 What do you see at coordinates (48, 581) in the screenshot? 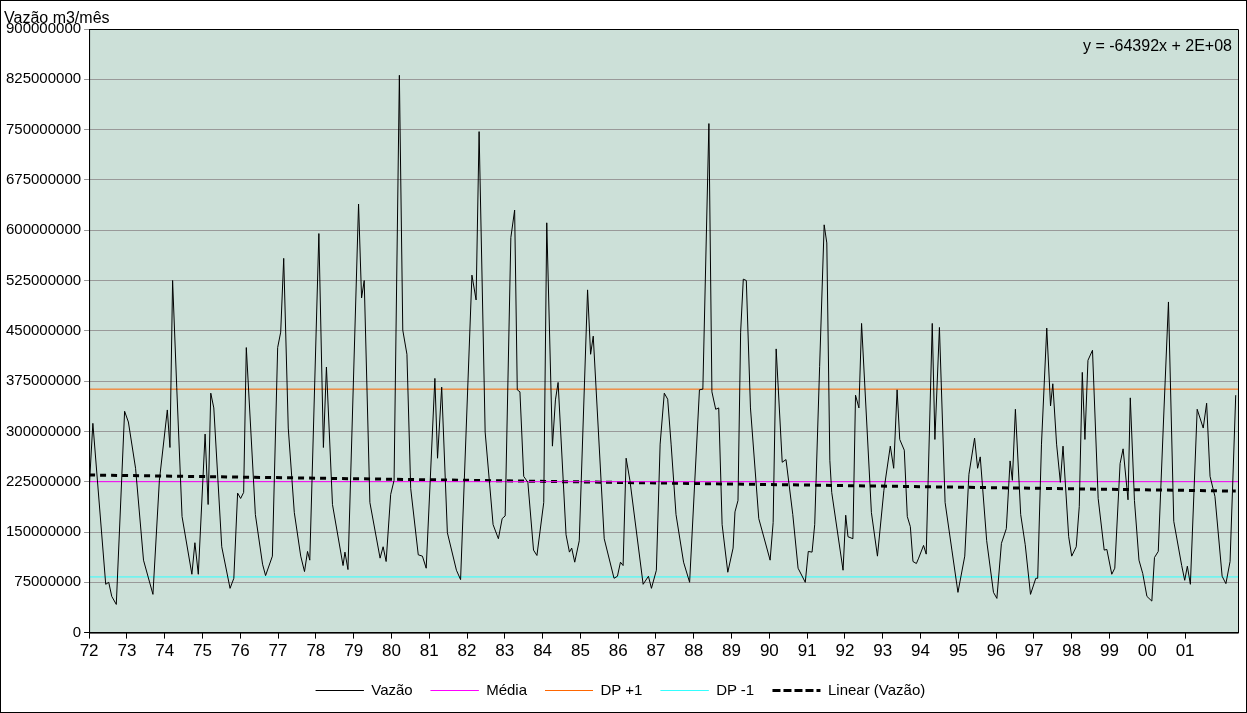
I see `y-tick-label: 75000000` at bounding box center [48, 581].